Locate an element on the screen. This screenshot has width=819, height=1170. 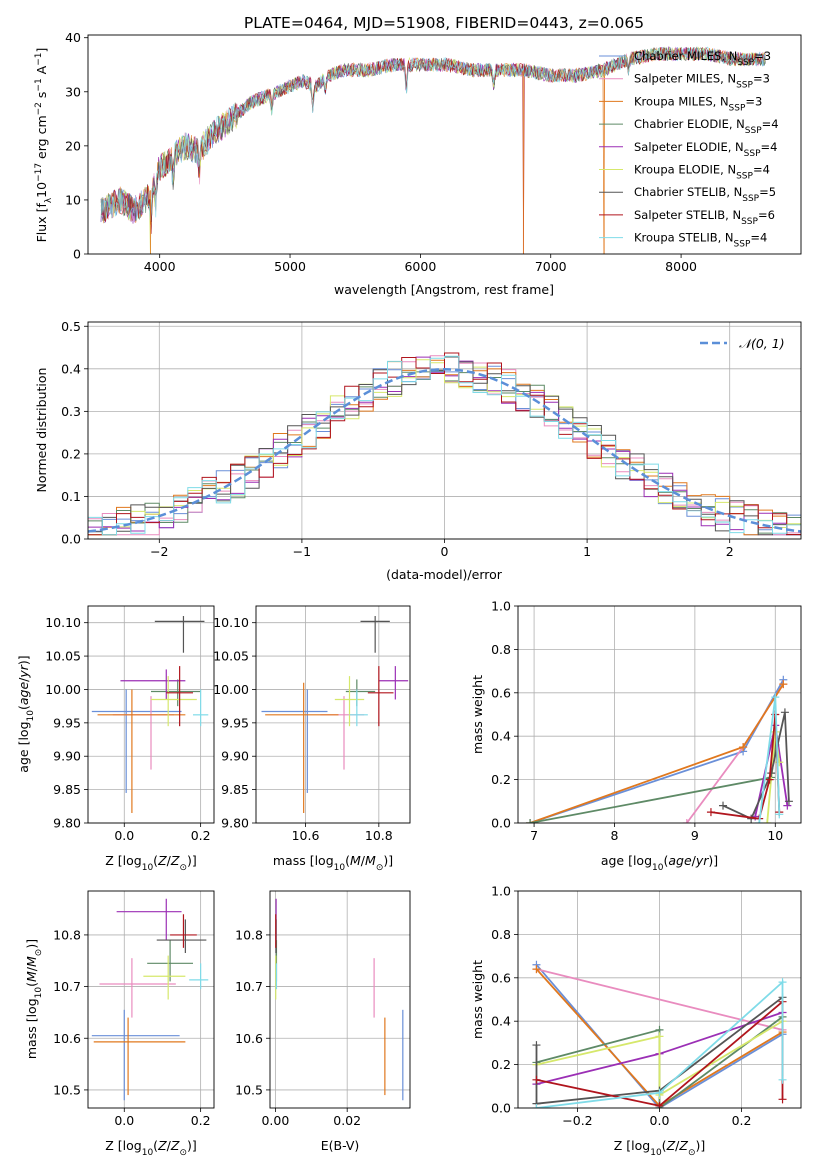
x-tick-label: 7 is located at coordinates (534, 835).